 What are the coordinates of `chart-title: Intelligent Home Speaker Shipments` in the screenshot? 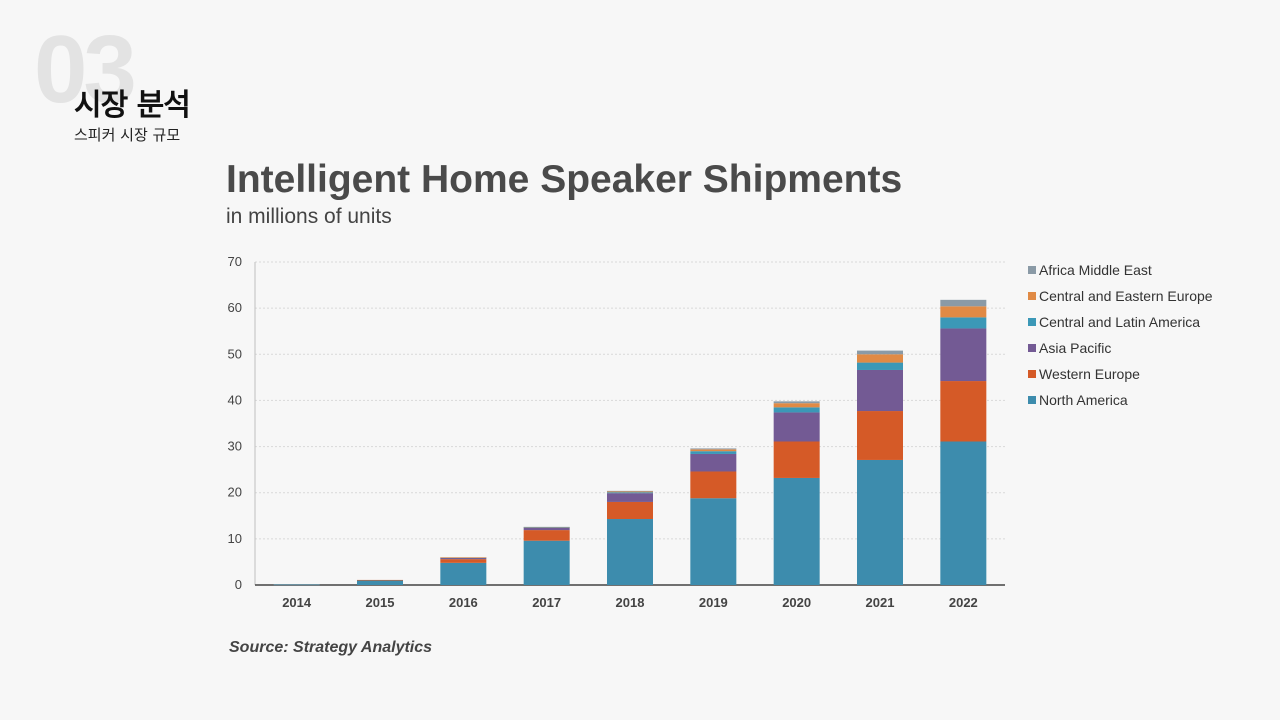 It's located at (564, 179).